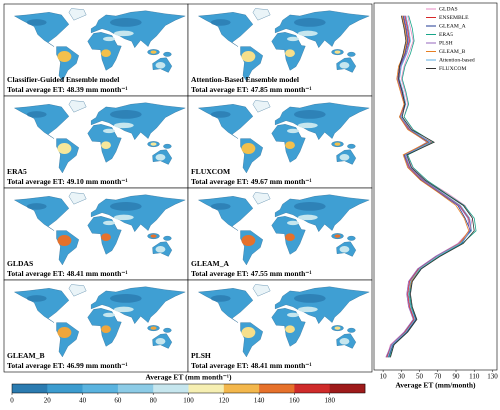 The image size is (500, 410). What do you see at coordinates (12, 401) in the screenshot?
I see `colorbar-tick-label: 0` at bounding box center [12, 401].